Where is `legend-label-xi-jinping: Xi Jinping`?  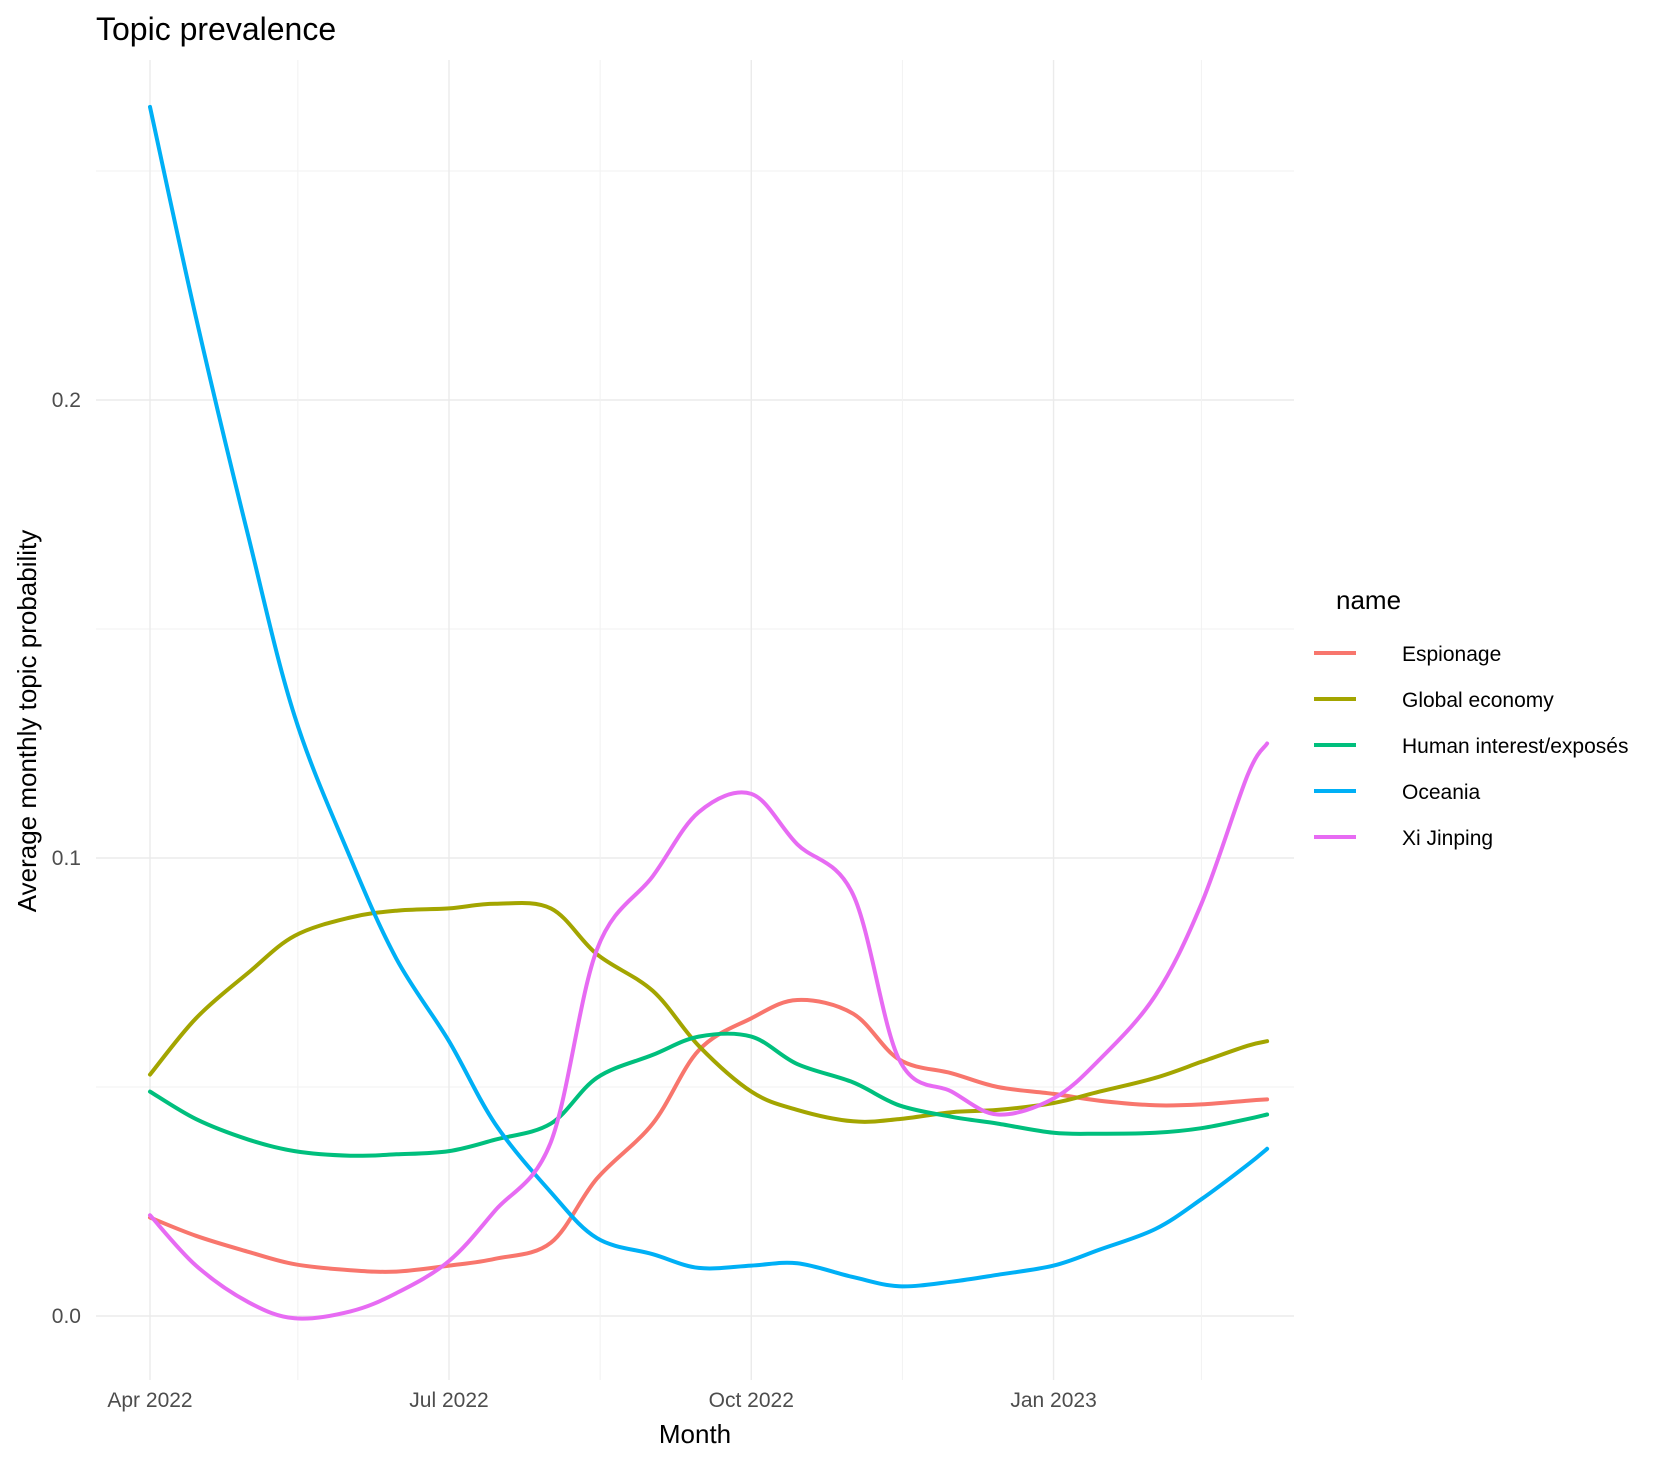
legend-label-xi-jinping: Xi Jinping is located at coordinates (1447, 838).